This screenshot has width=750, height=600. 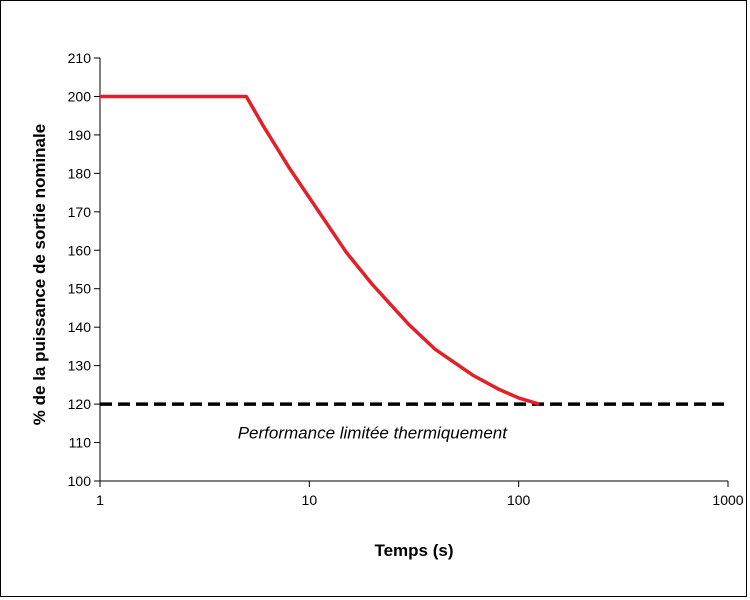 I want to click on y-axis-ticks: 100 110 120 130 140 150 160 170 180 190 200 210, so click(x=84, y=269).